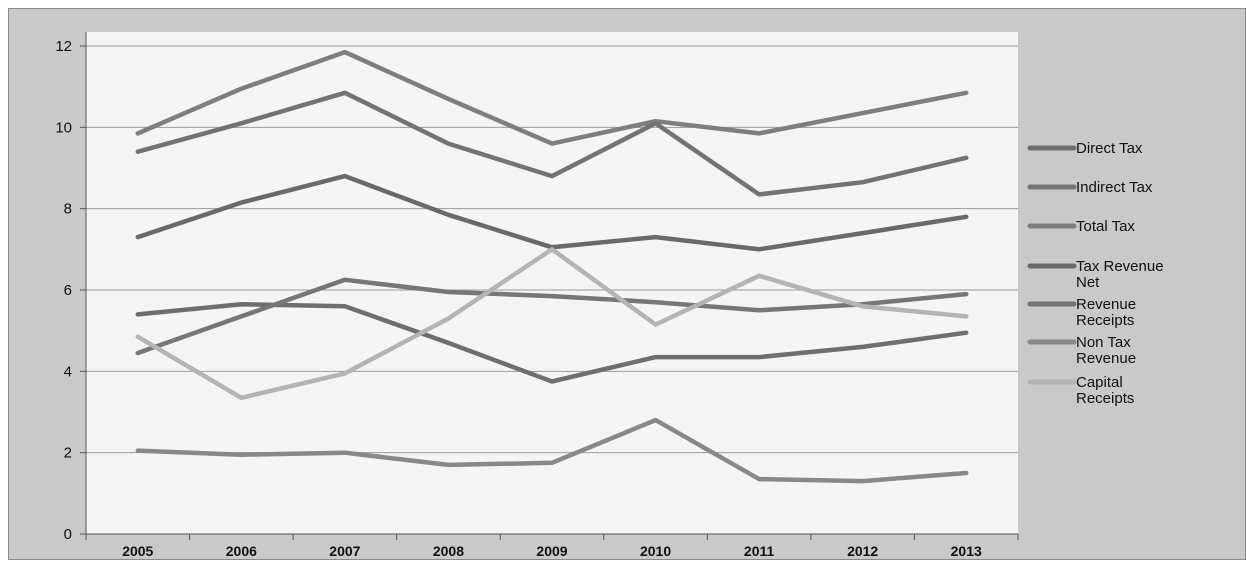 The width and height of the screenshot is (1246, 569). Describe the element at coordinates (966, 551) in the screenshot. I see `x-tick-label: 2013` at that location.